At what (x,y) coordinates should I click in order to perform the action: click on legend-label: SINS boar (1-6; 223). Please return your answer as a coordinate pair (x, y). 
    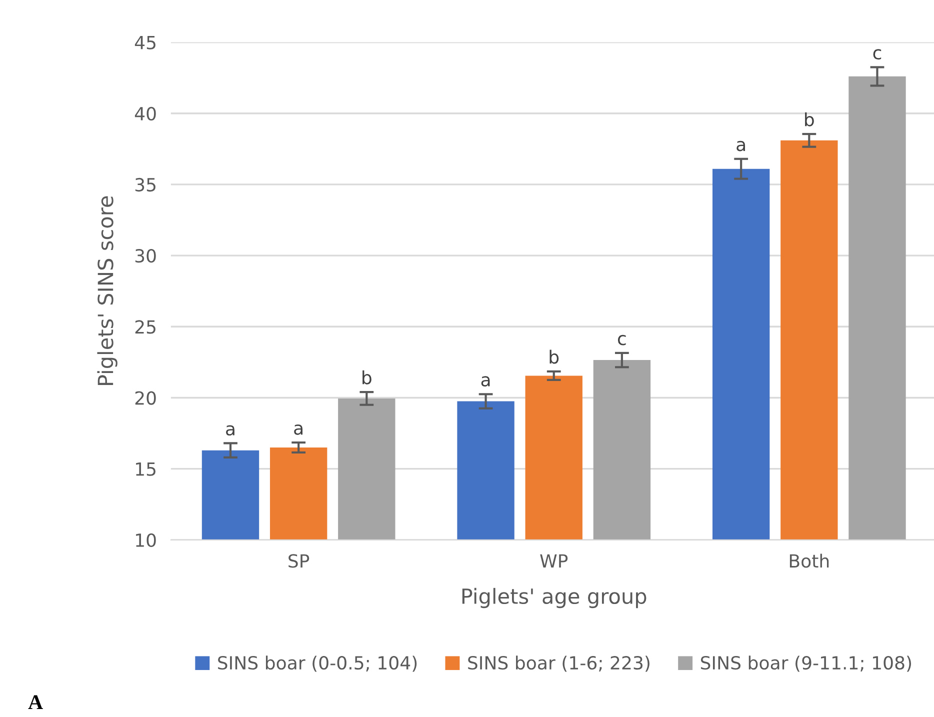
    Looking at the image, I should click on (559, 664).